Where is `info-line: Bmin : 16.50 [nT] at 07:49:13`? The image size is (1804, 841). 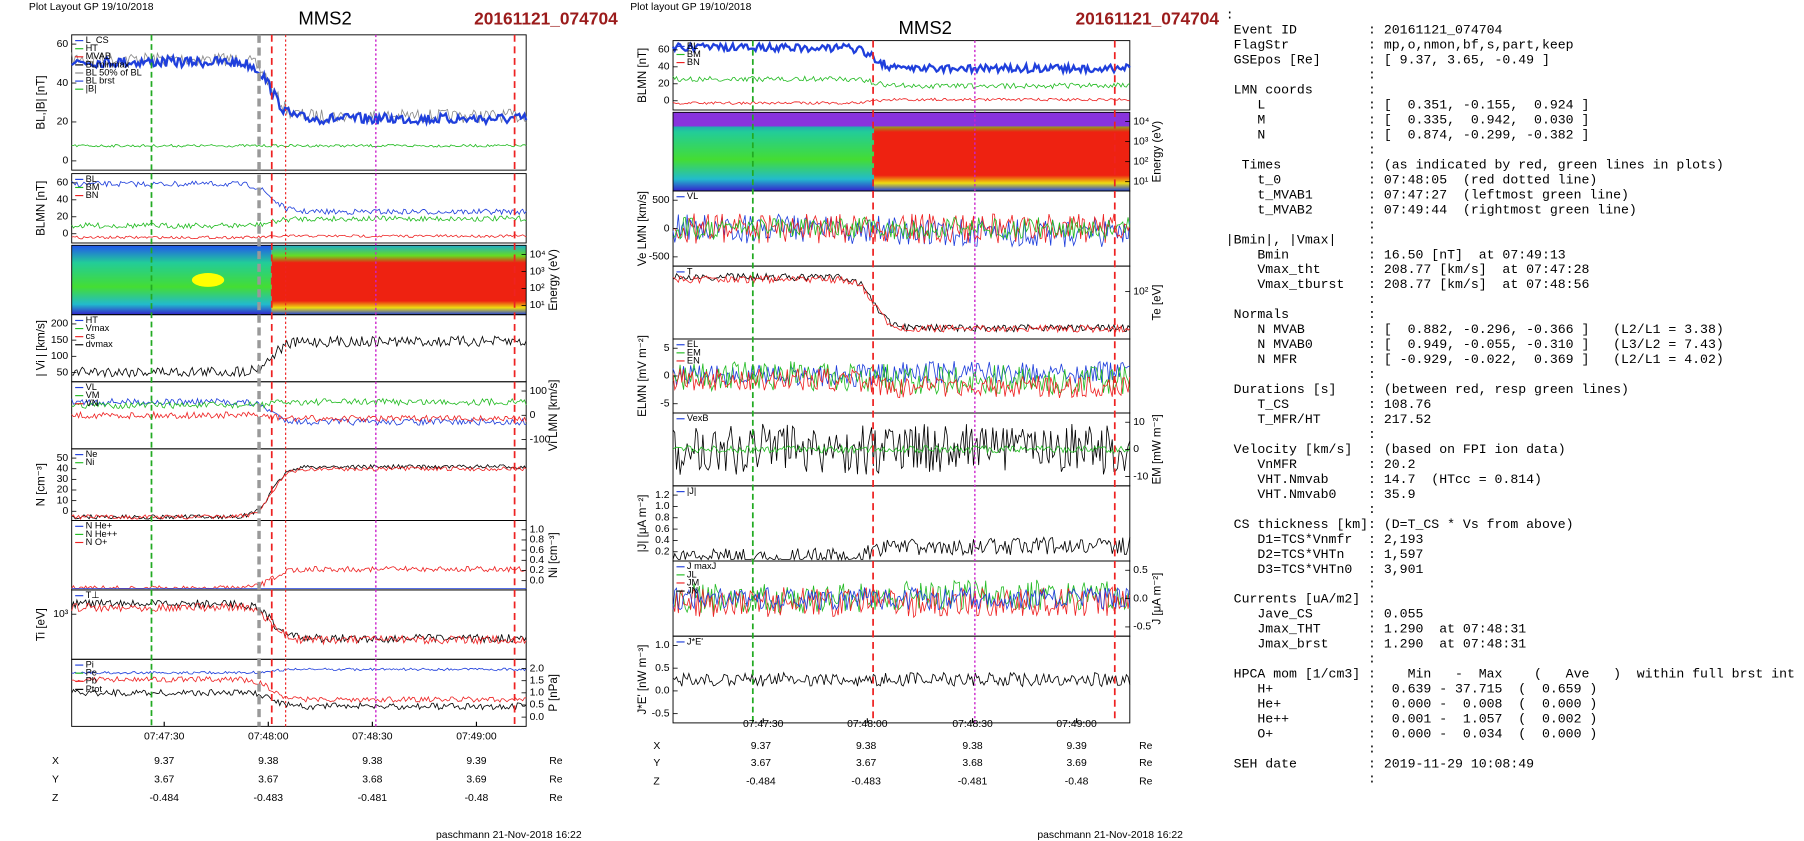 info-line: Bmin : 16.50 [nT] at 07:49:13 is located at coordinates (1396, 254).